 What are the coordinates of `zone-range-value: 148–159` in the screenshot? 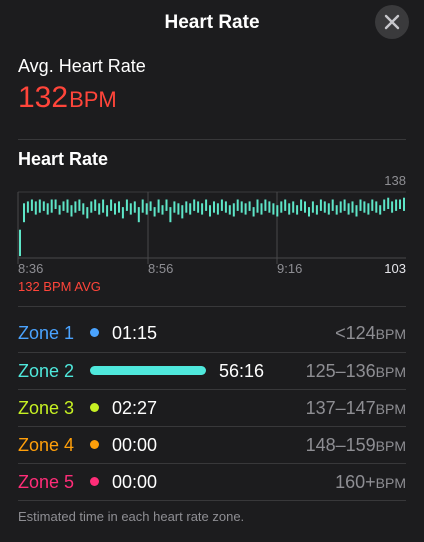 It's located at (340, 445).